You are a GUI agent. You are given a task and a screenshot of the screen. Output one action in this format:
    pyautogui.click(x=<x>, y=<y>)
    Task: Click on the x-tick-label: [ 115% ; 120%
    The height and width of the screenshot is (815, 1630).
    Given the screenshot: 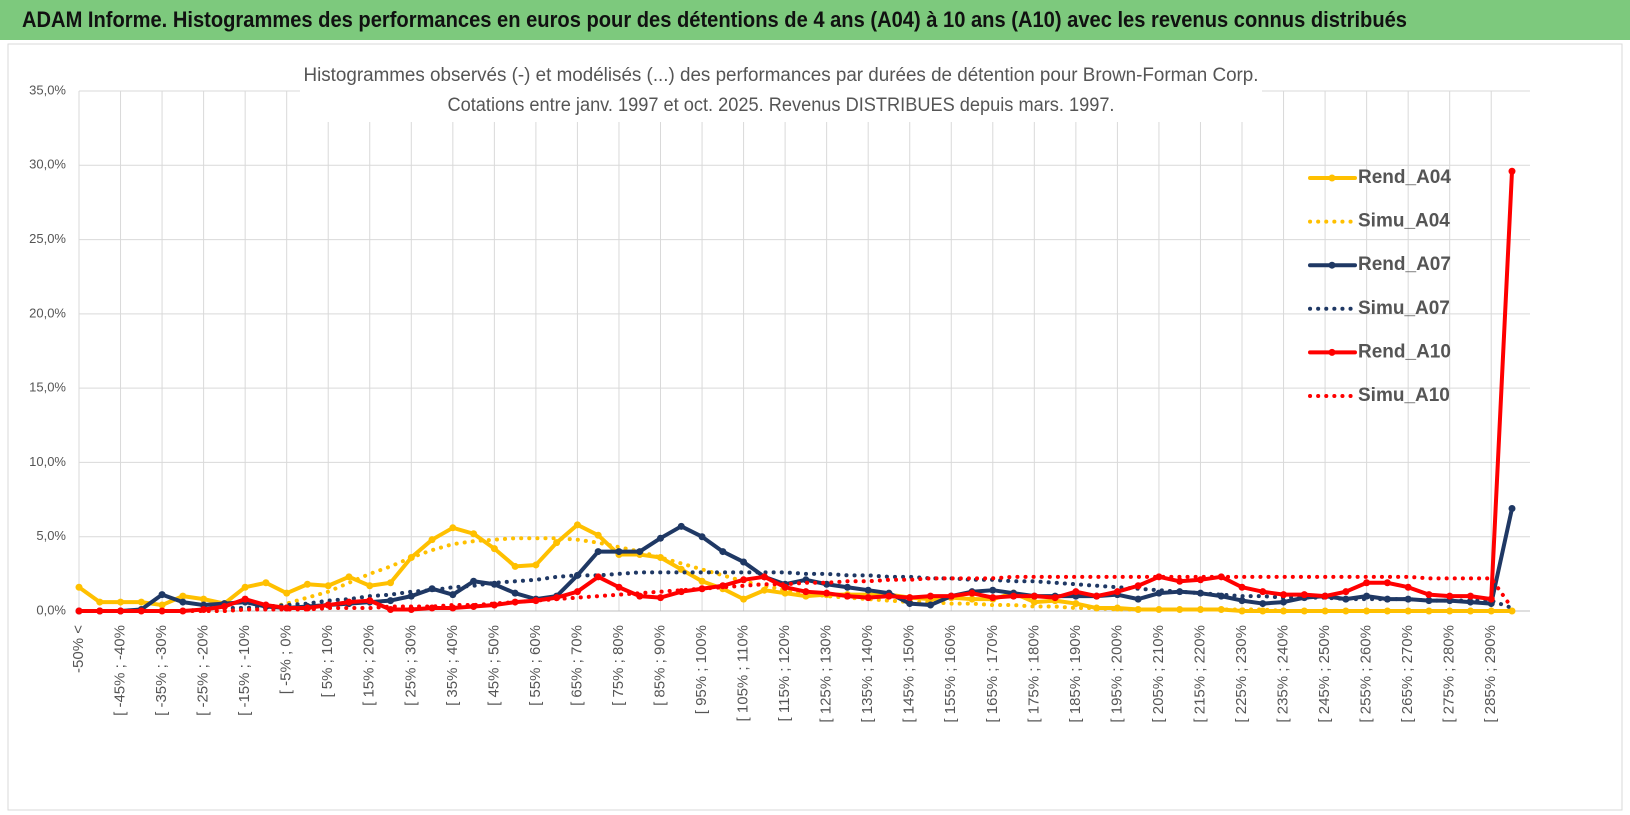 What is the action you would take?
    pyautogui.click(x=784, y=673)
    